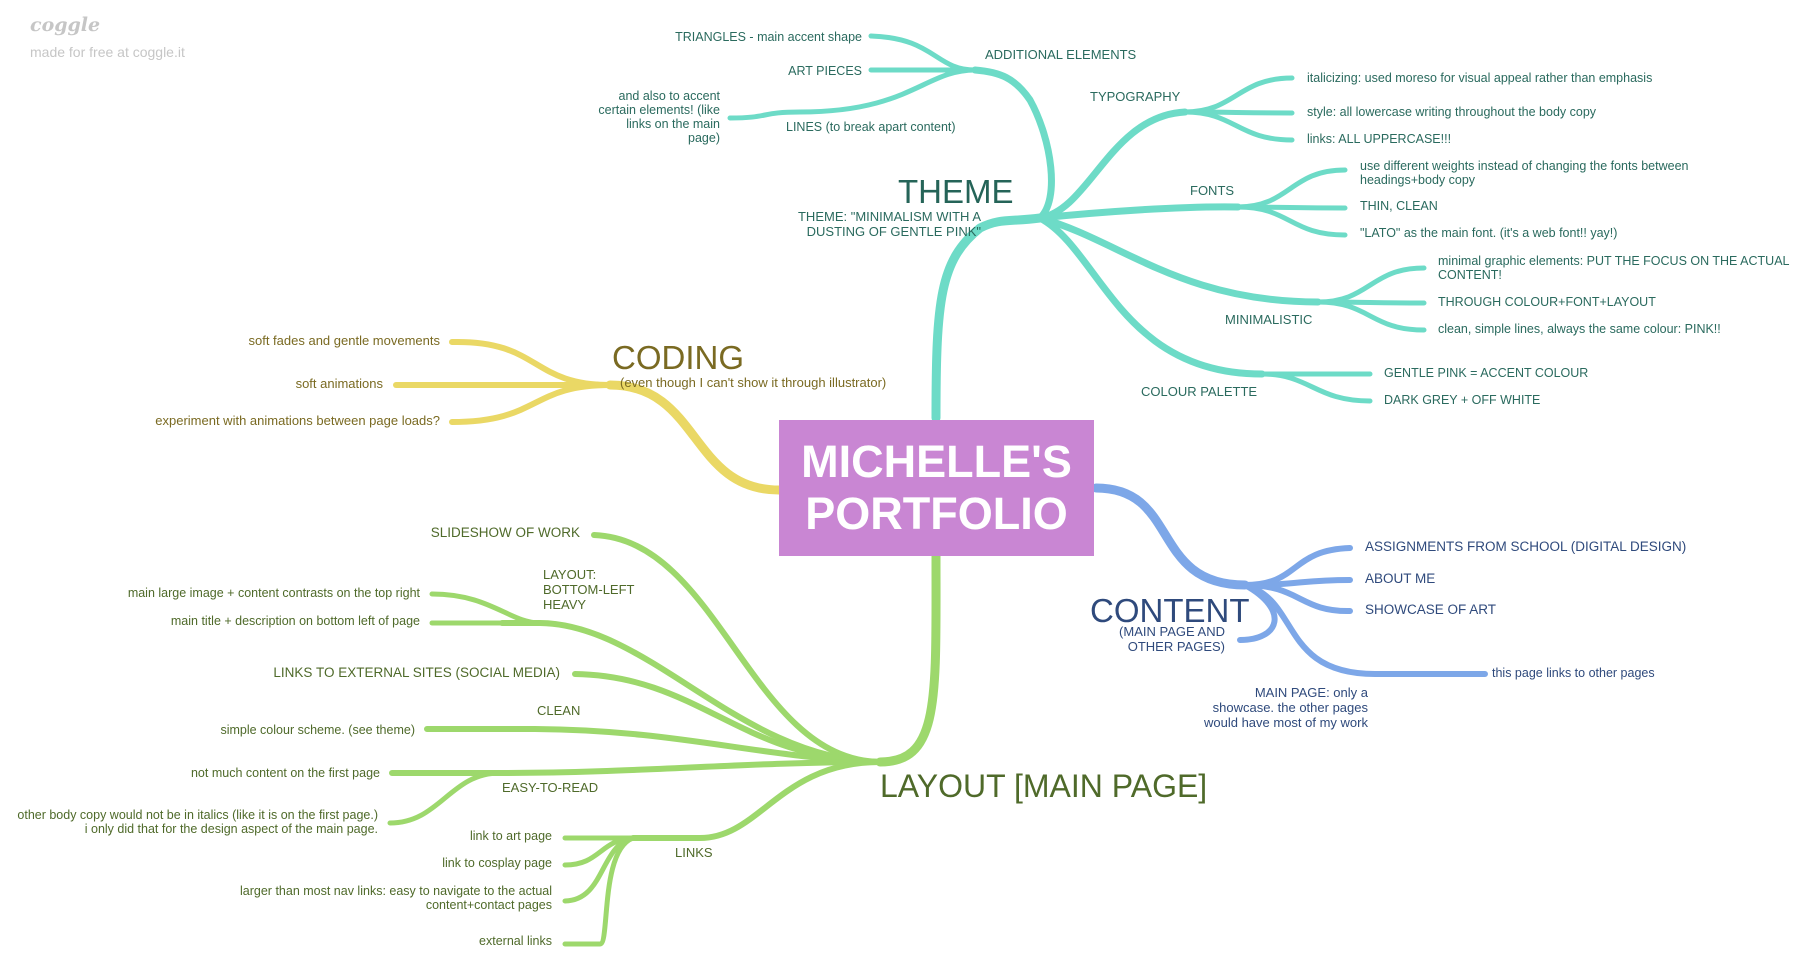  What do you see at coordinates (1486, 373) in the screenshot?
I see `palette-item-pink: GENTLE PINK = ACCENT COLOUR` at bounding box center [1486, 373].